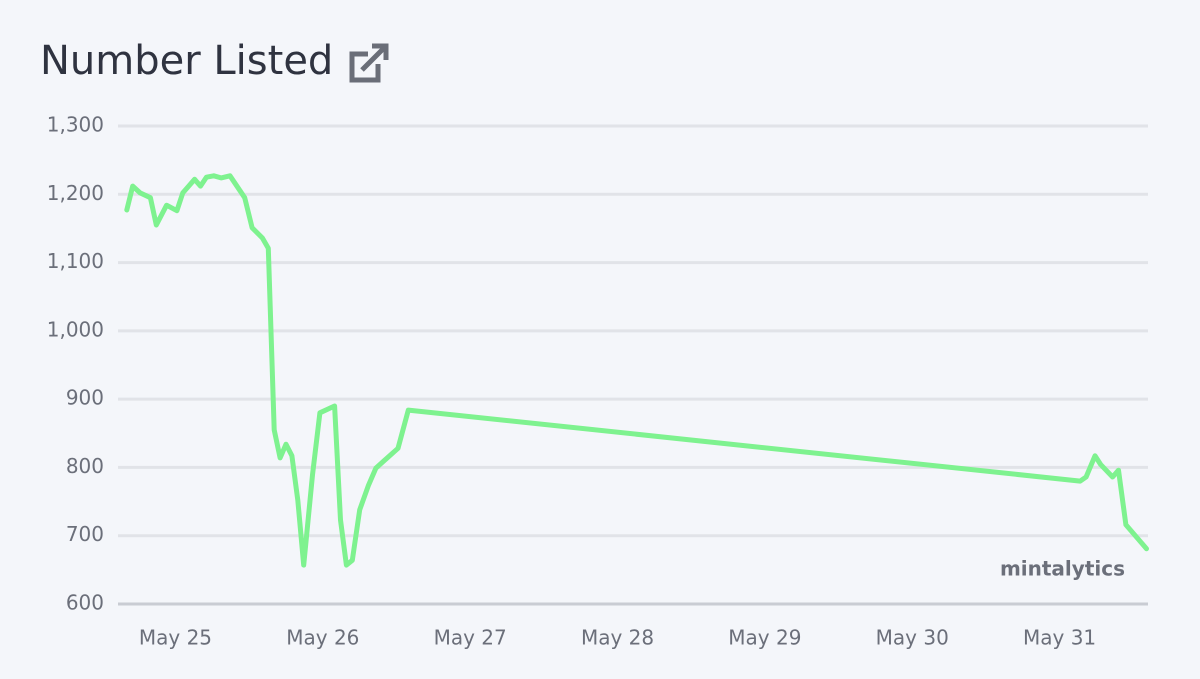 The width and height of the screenshot is (1200, 679). I want to click on x-tick-label: May 27, so click(470, 638).